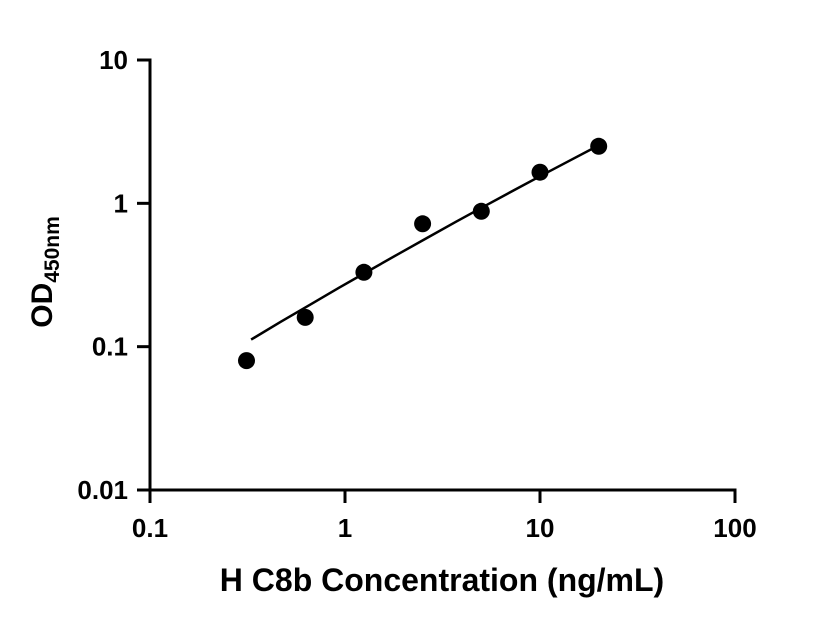 Image resolution: width=816 pixels, height=640 pixels. What do you see at coordinates (540, 528) in the screenshot?
I see `x-tick-label: 10` at bounding box center [540, 528].